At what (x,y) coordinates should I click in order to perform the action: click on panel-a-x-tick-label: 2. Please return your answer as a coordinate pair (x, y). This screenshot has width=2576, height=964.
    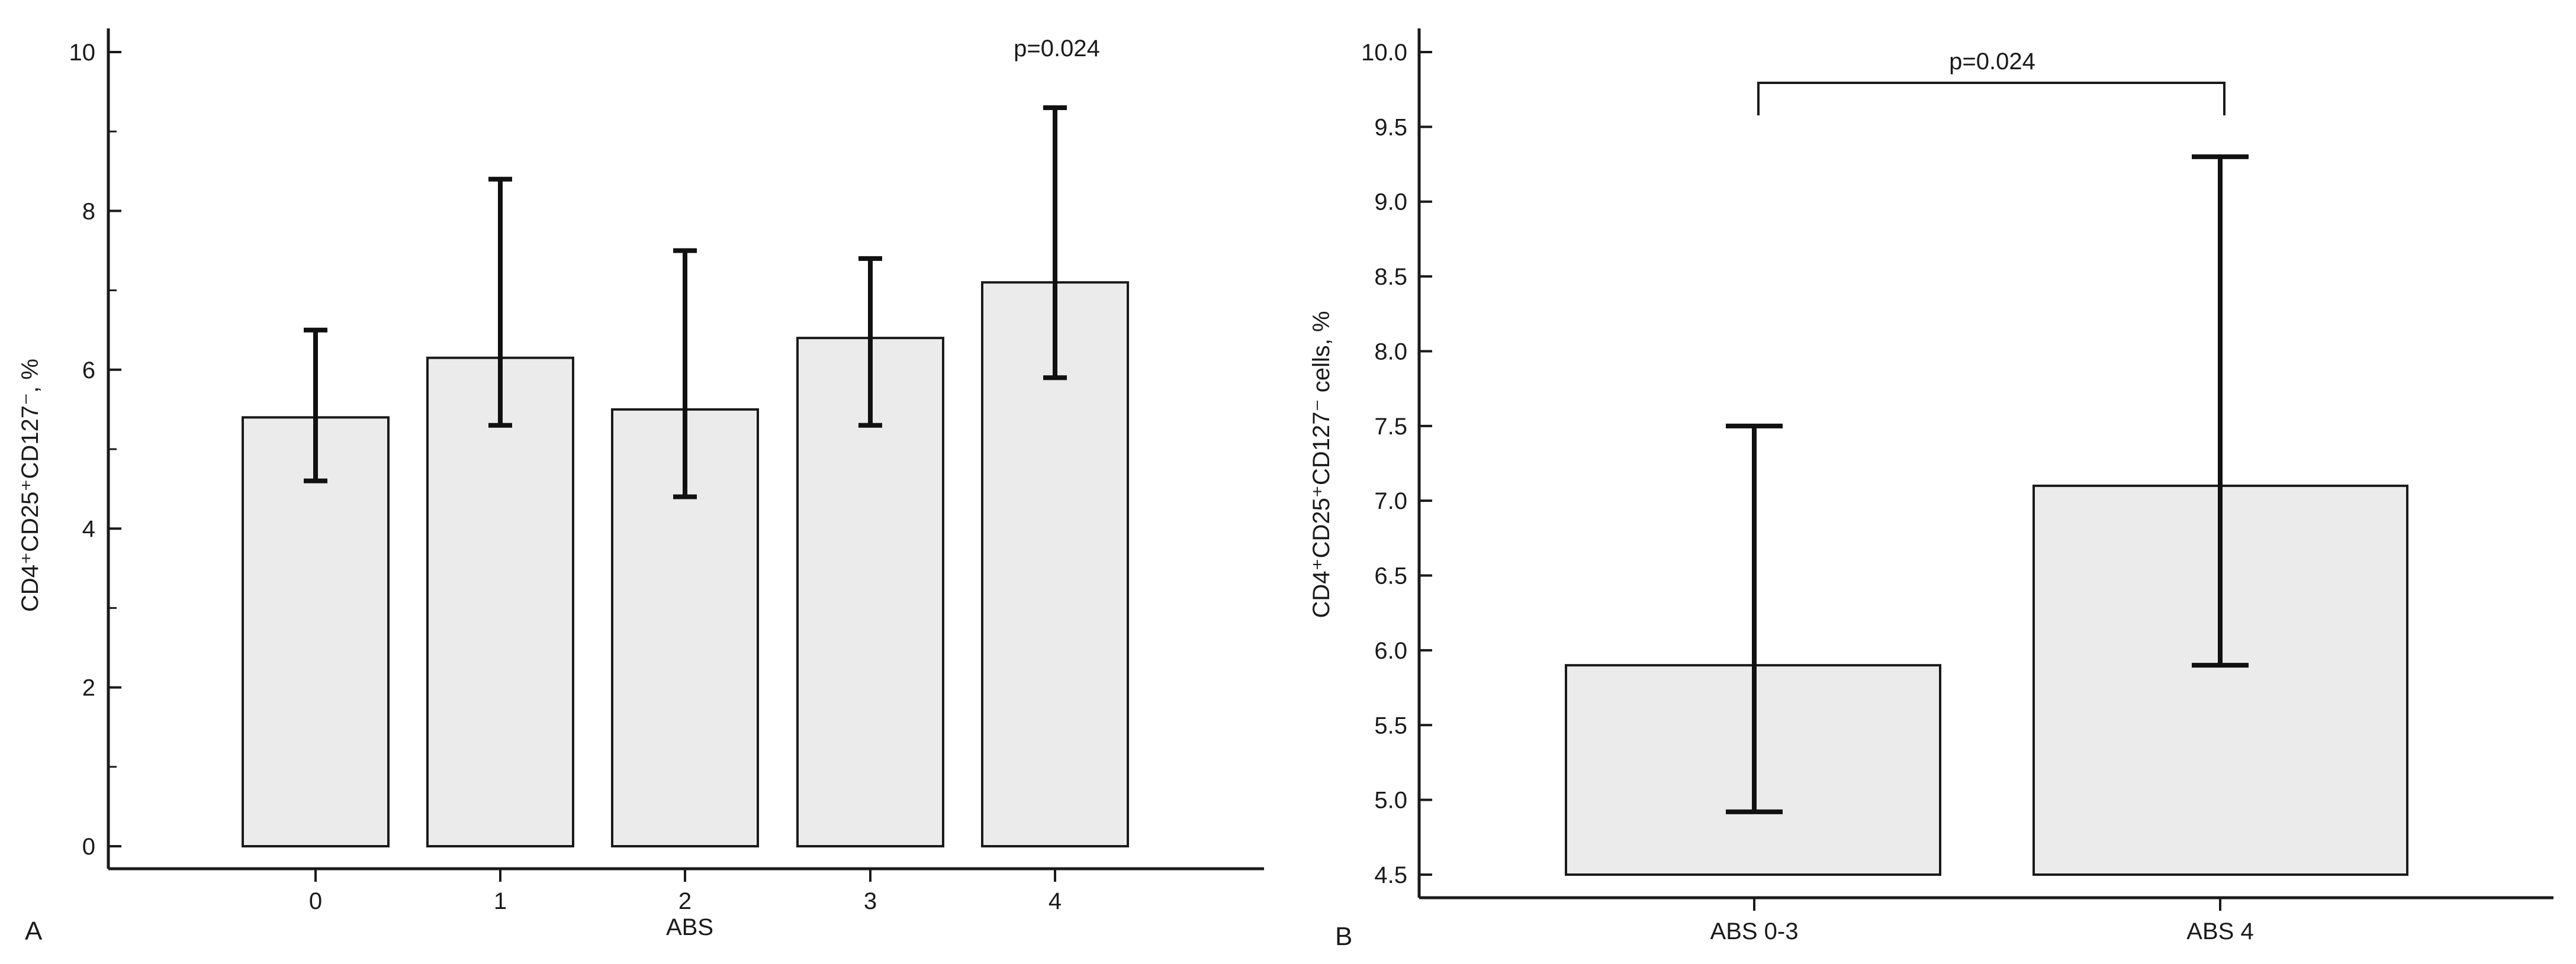
    Looking at the image, I should click on (685, 901).